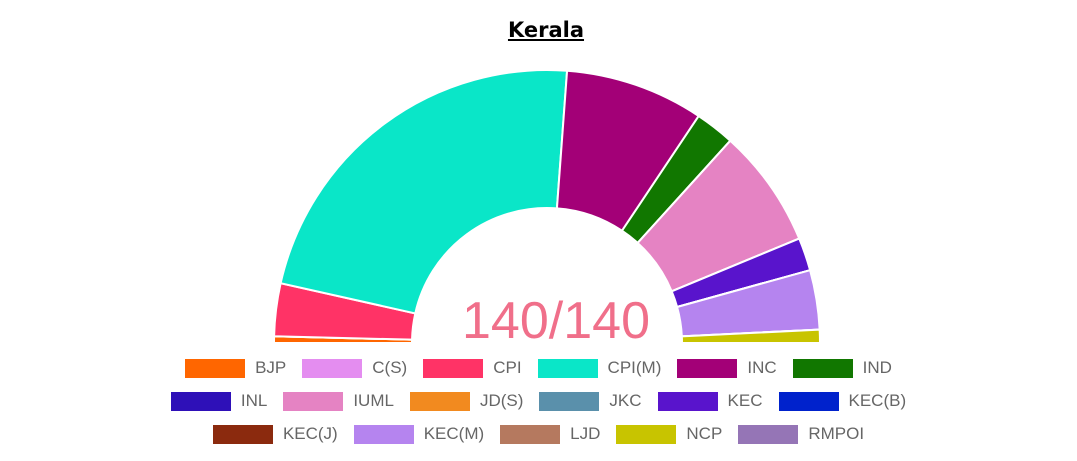 The image size is (1077, 461). Describe the element at coordinates (704, 433) in the screenshot. I see `legend-label: NCP` at that location.